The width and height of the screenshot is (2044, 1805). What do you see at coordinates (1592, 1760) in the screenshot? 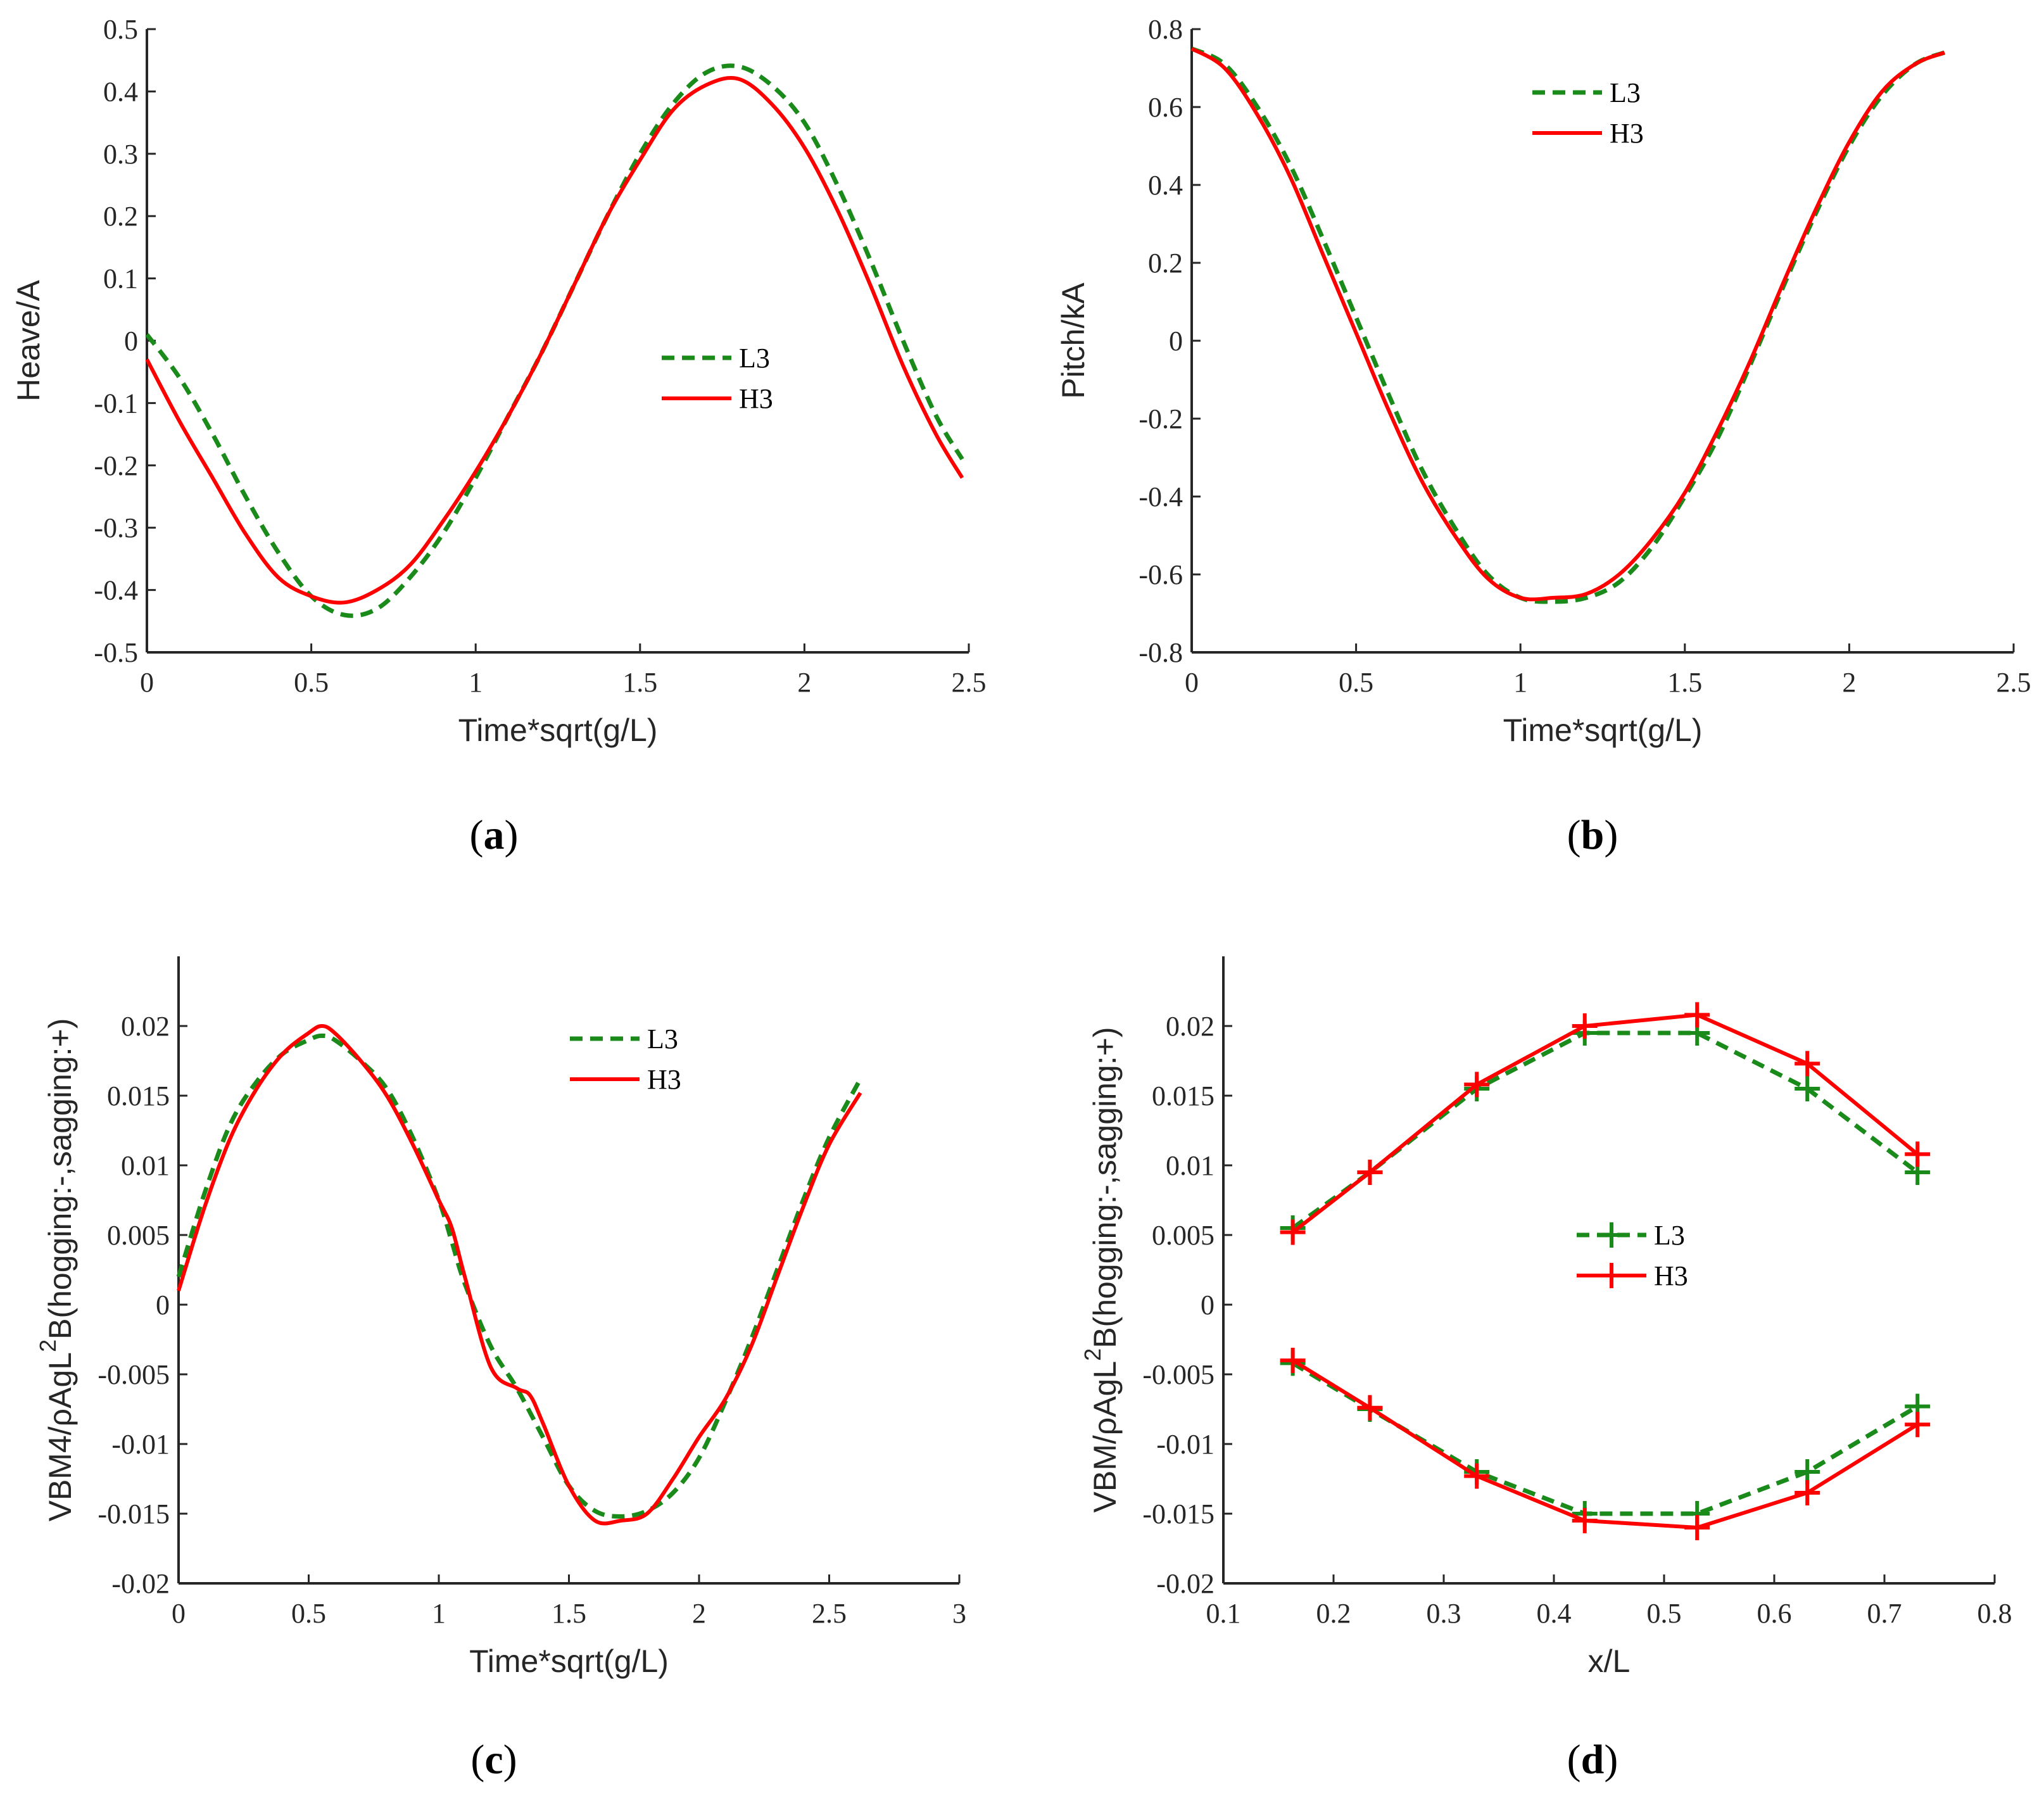
I see `panel-label: (d)` at bounding box center [1592, 1760].